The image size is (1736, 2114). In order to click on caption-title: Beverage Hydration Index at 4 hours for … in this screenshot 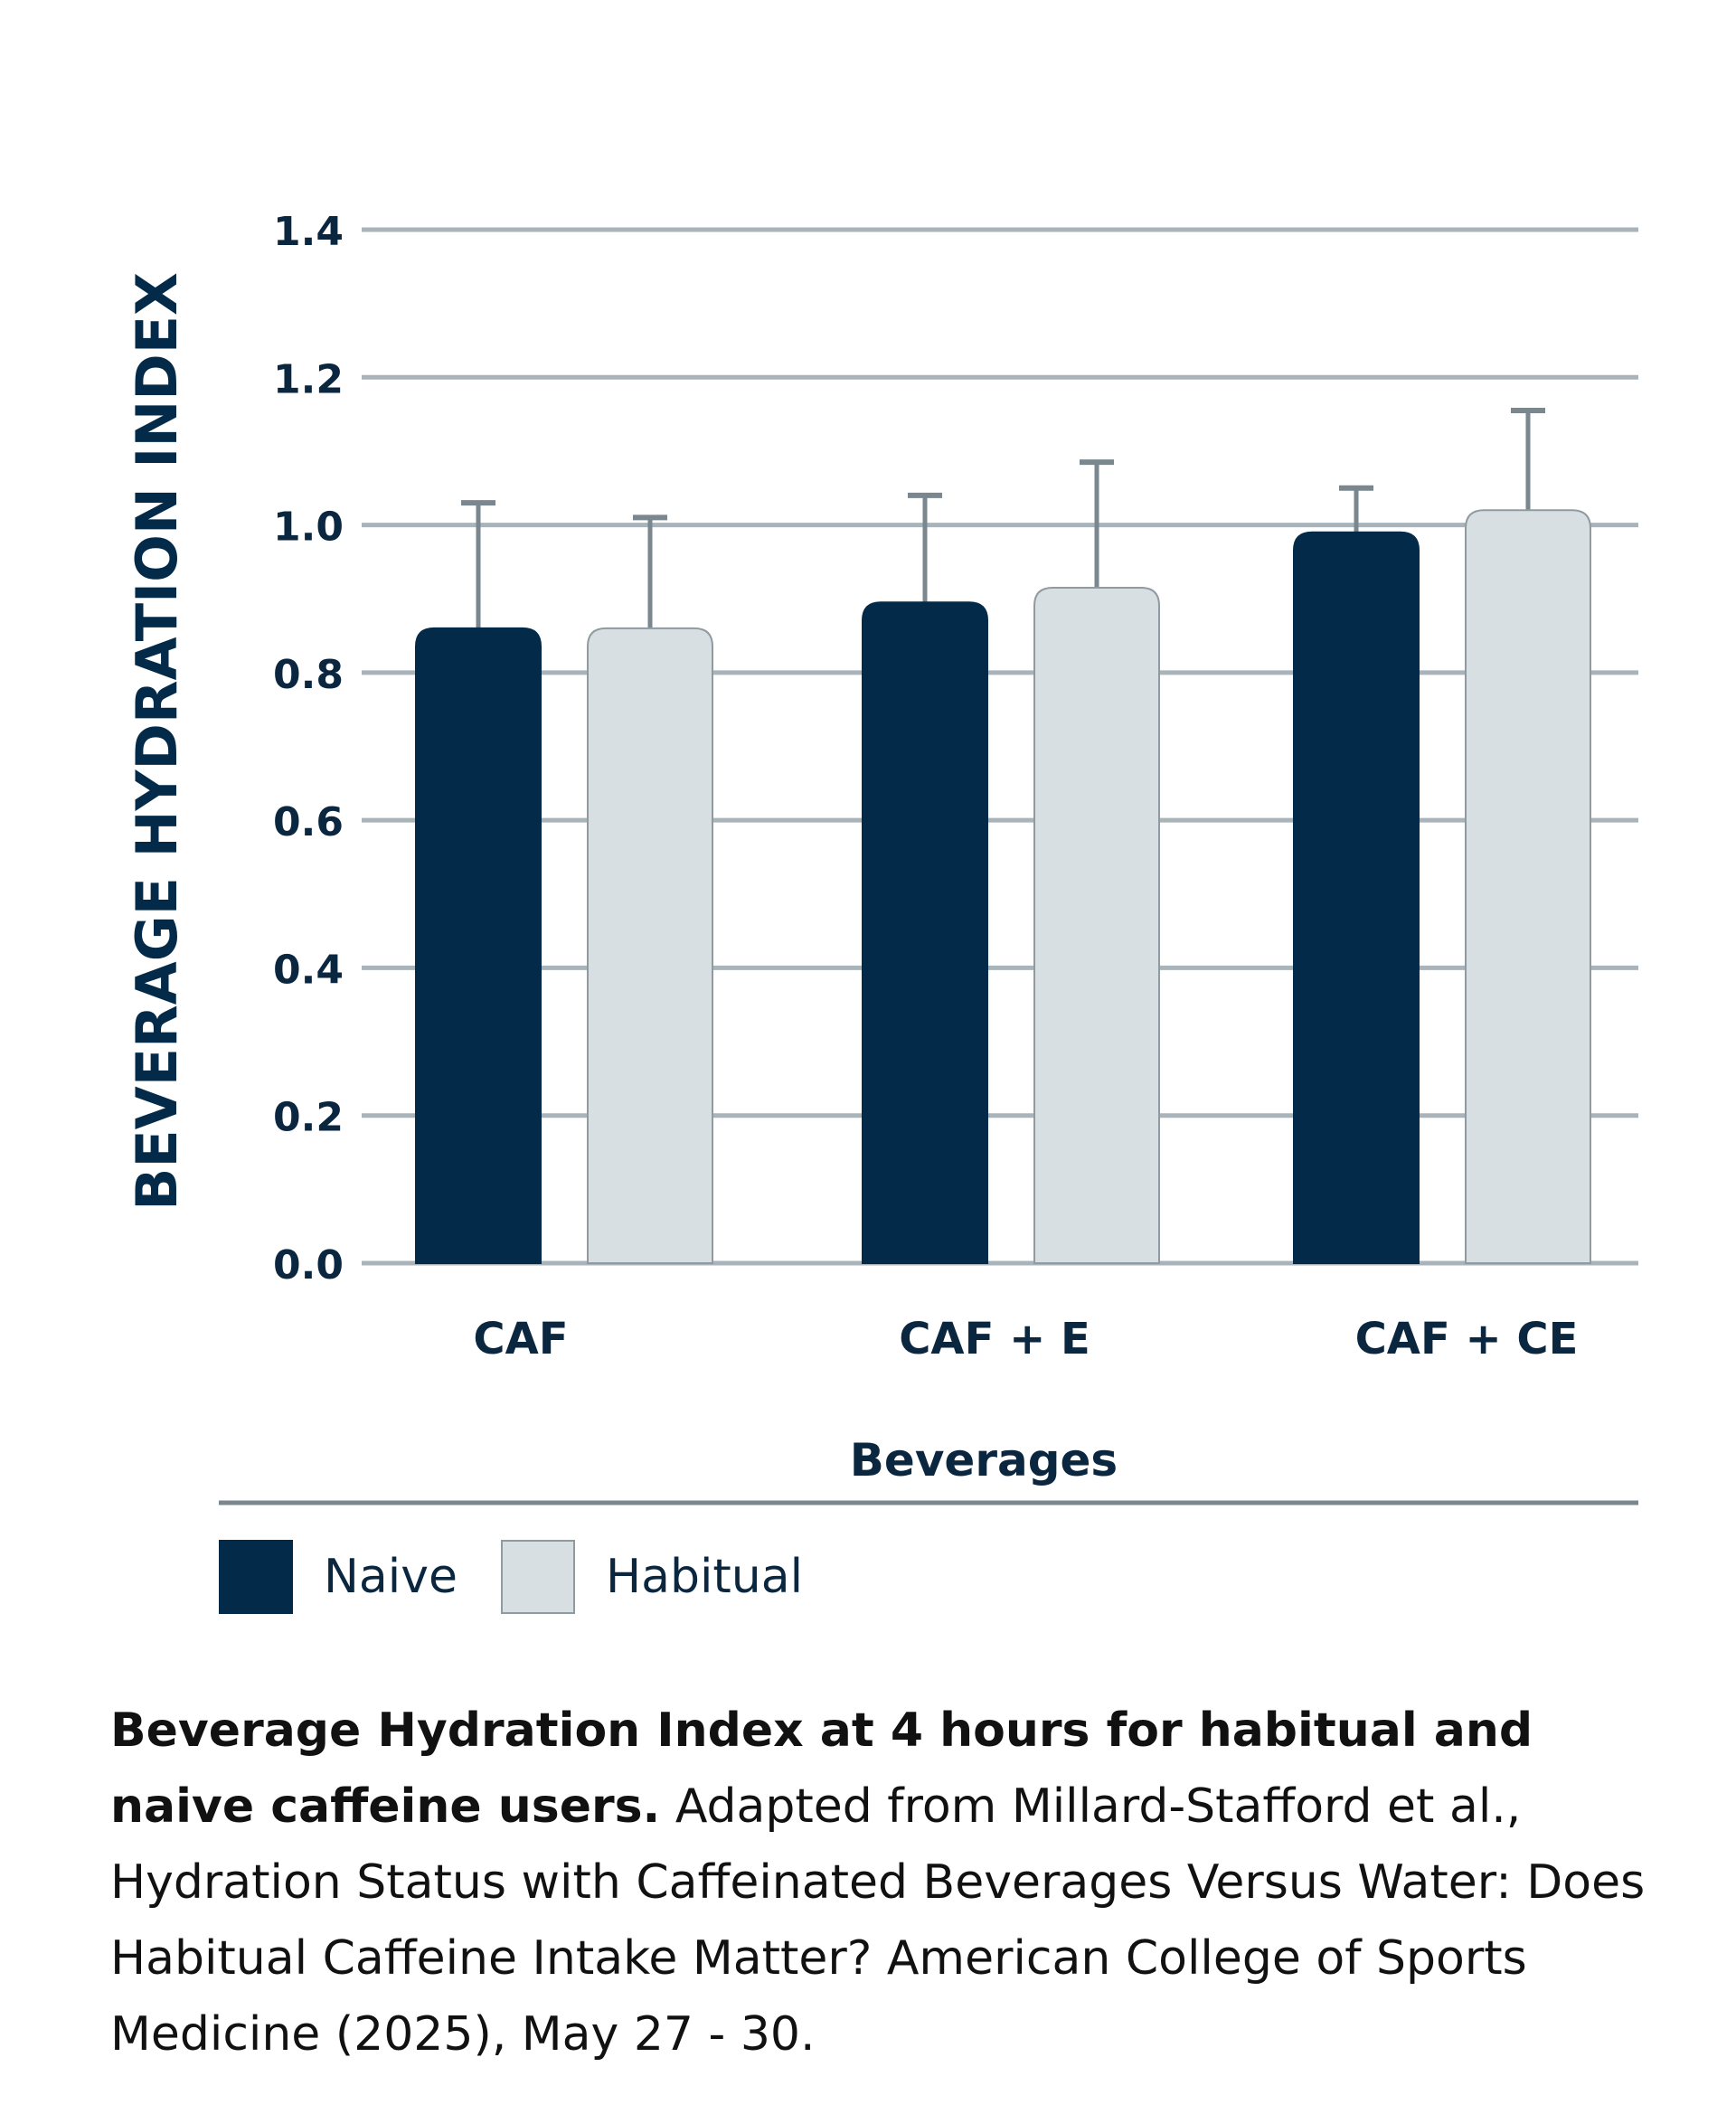, I will do `click(822, 1769)`.